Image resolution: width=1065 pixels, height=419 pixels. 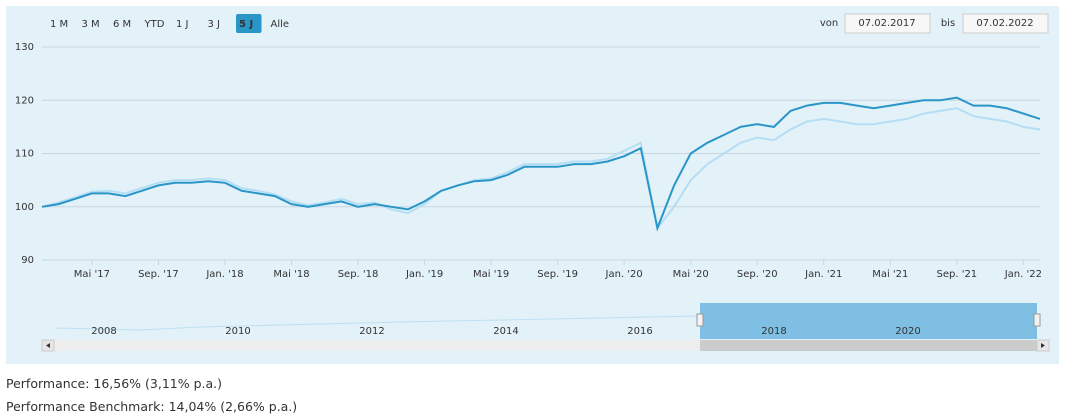 I want to click on x-tick-label: Mai '18, so click(x=291, y=274).